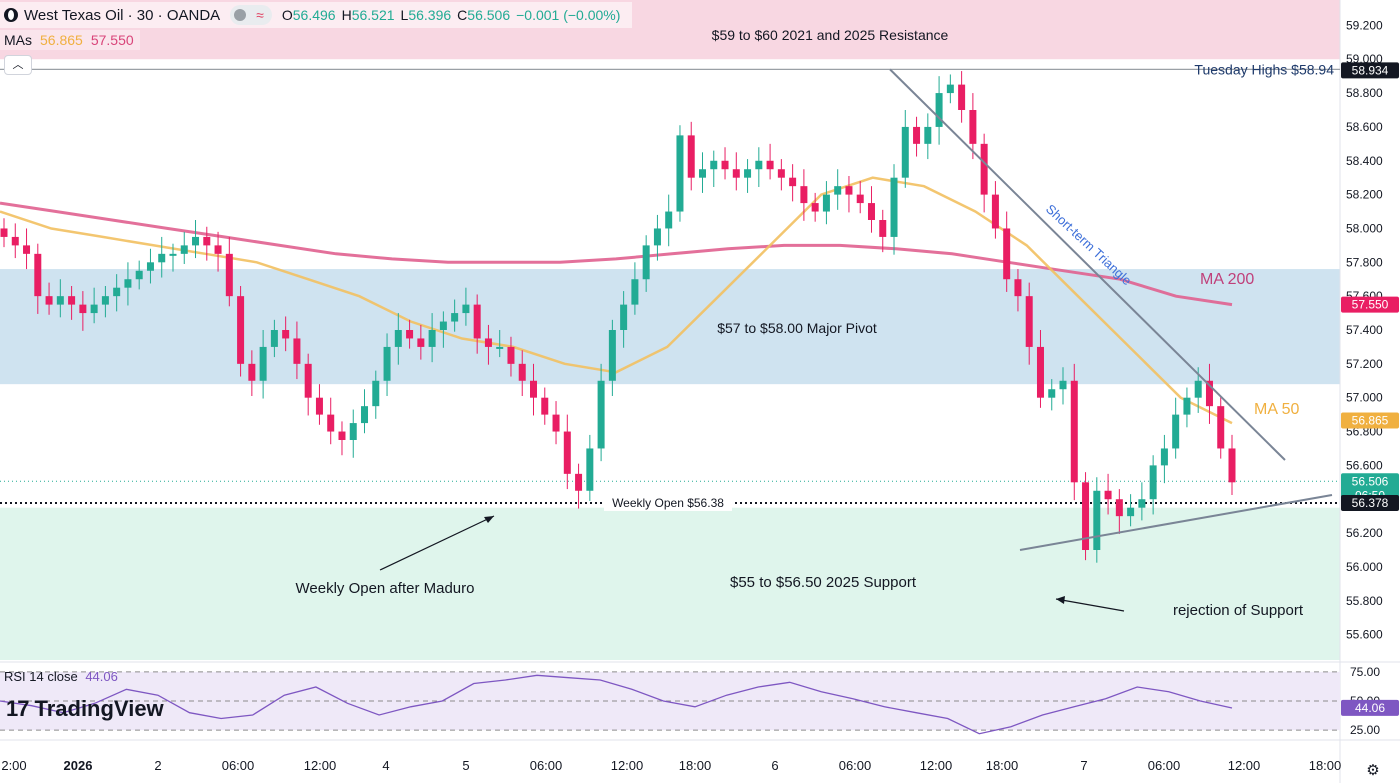 The width and height of the screenshot is (1400, 783). I want to click on tradingview-logo: 17 TradingView, so click(85, 709).